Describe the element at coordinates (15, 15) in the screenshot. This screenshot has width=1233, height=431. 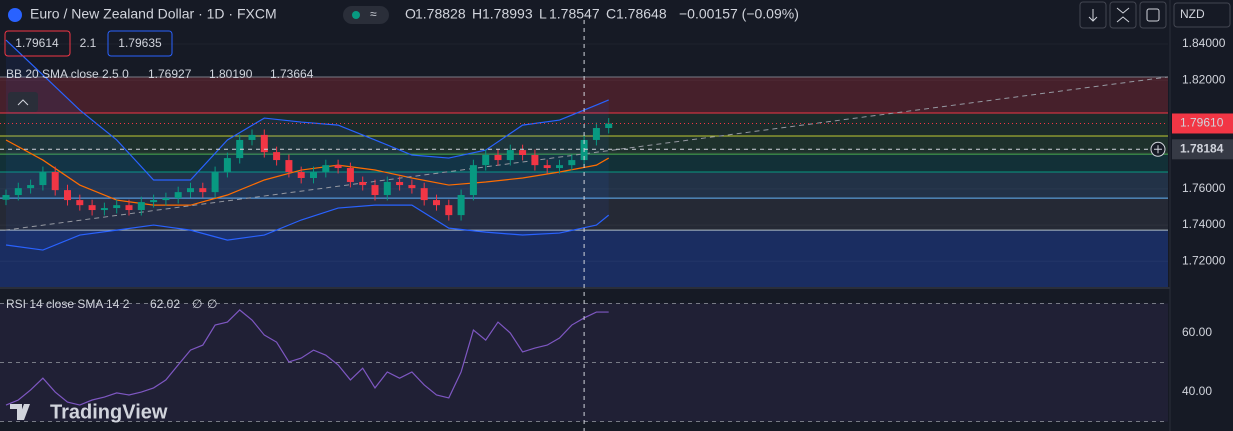
I see `symbol-icon` at that location.